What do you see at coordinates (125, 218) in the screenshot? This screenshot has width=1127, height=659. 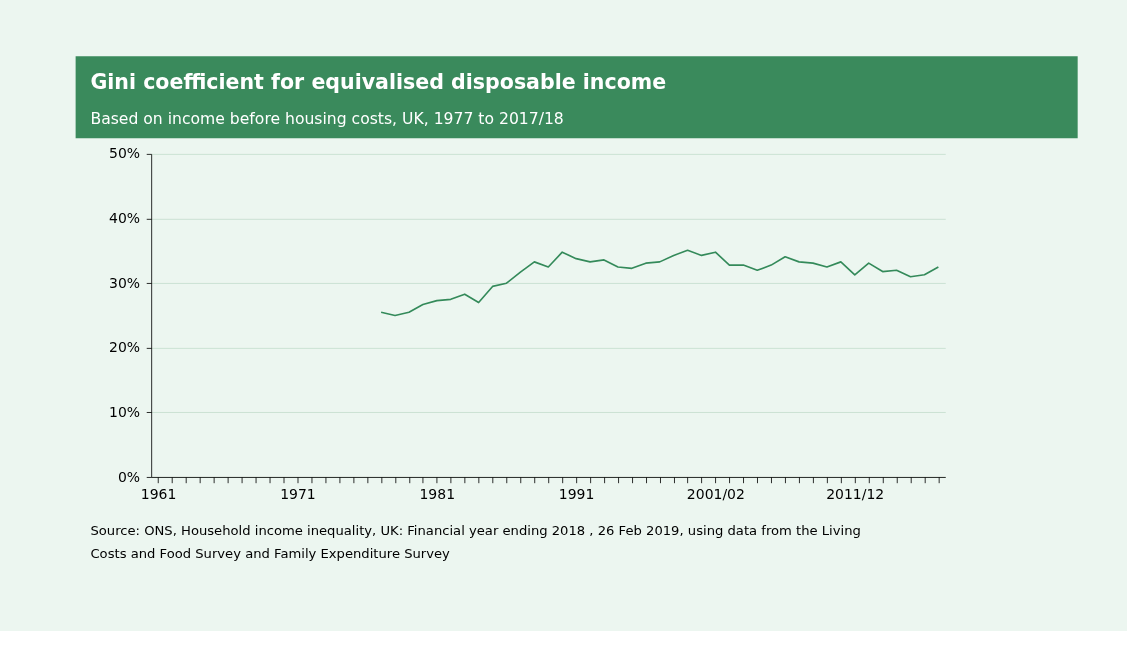 I see `y-tick-label: 40%` at bounding box center [125, 218].